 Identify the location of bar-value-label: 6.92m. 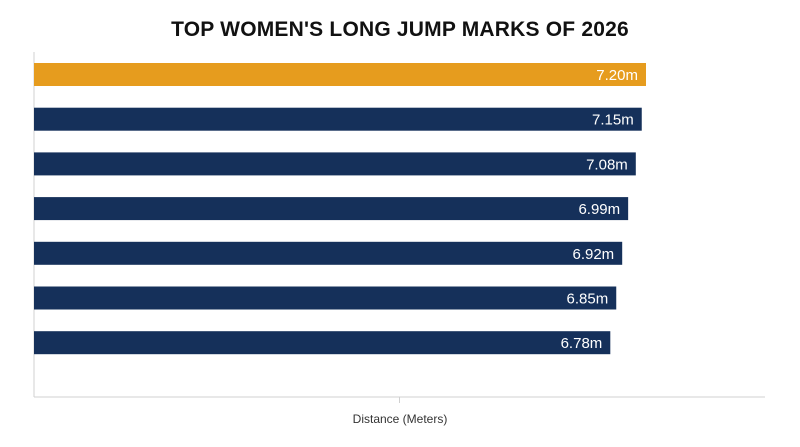
(593, 254).